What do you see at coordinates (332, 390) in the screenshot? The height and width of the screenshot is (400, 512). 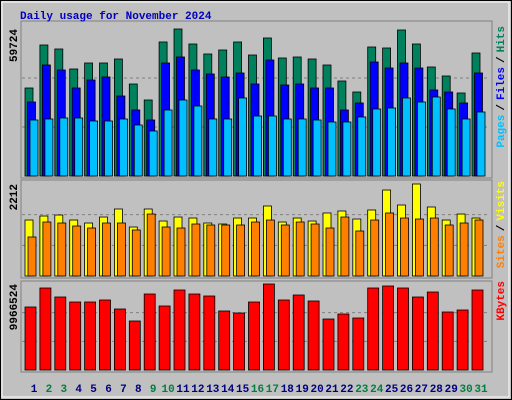 I see `x-tick-label: 21` at bounding box center [332, 390].